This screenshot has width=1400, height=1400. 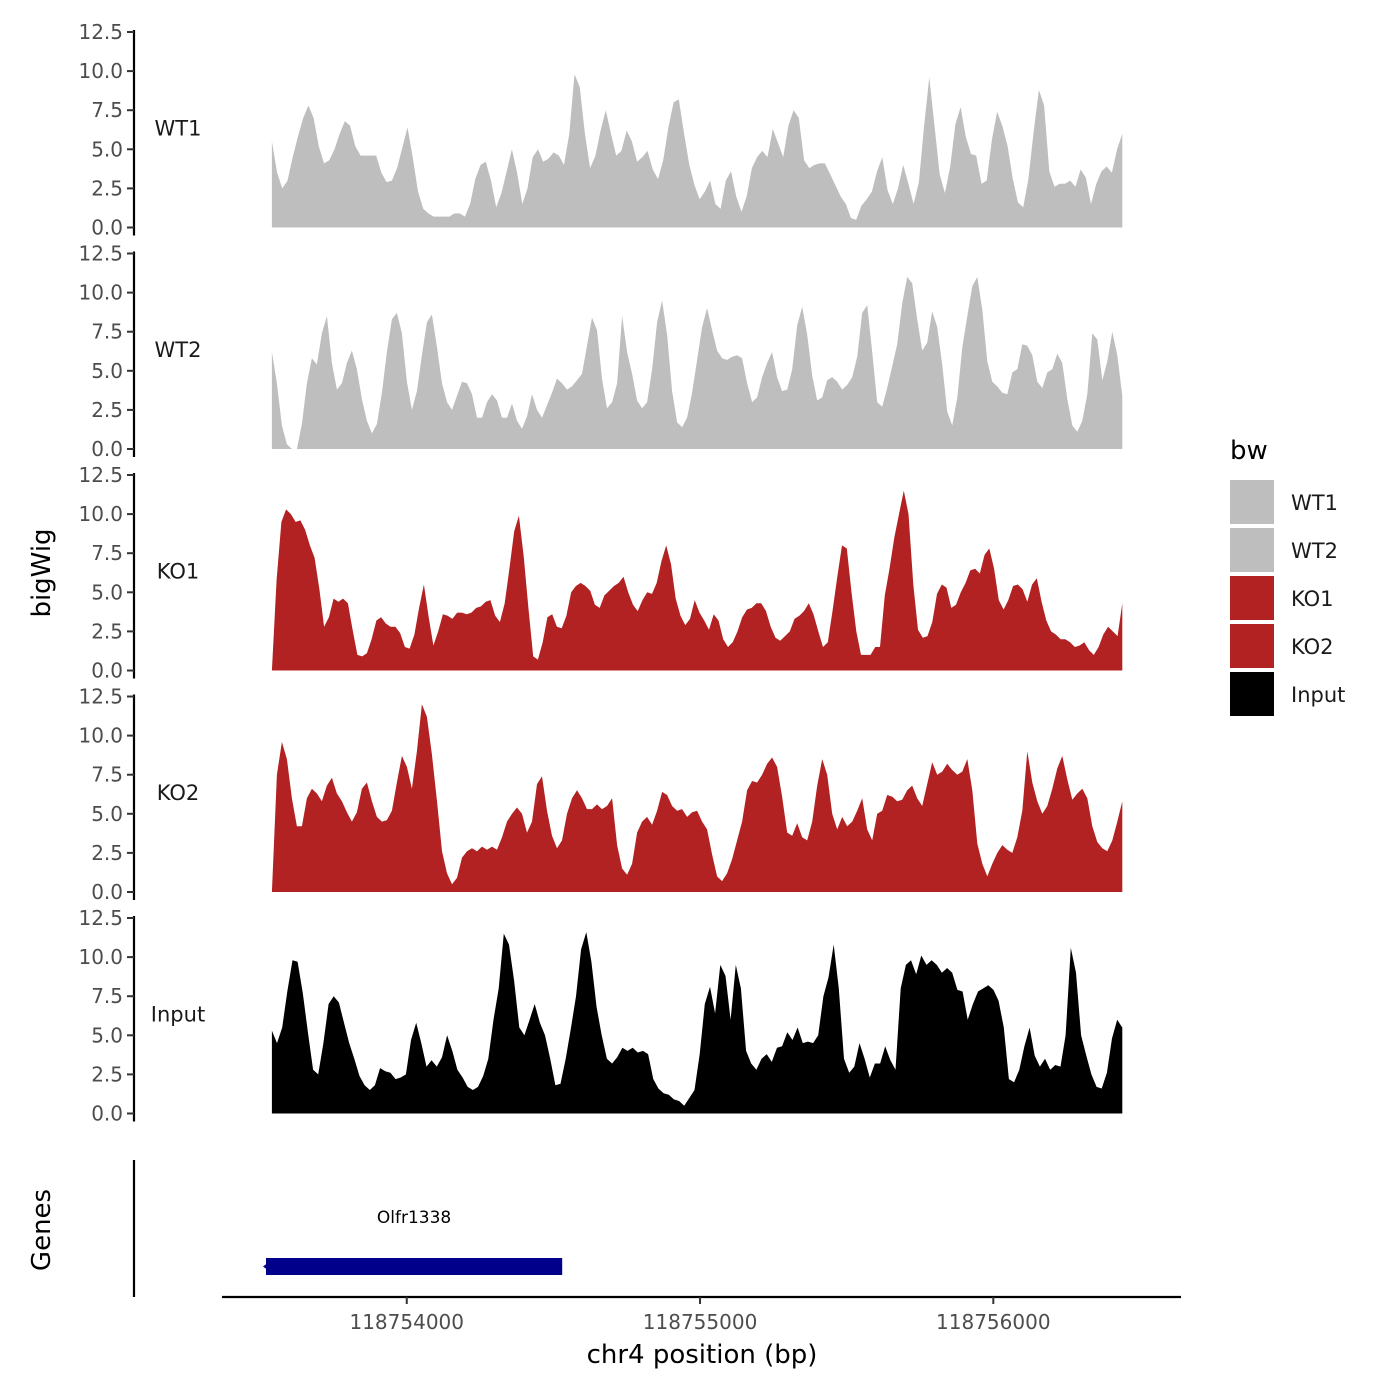 What do you see at coordinates (178, 1015) in the screenshot?
I see `track-label: Input` at bounding box center [178, 1015].